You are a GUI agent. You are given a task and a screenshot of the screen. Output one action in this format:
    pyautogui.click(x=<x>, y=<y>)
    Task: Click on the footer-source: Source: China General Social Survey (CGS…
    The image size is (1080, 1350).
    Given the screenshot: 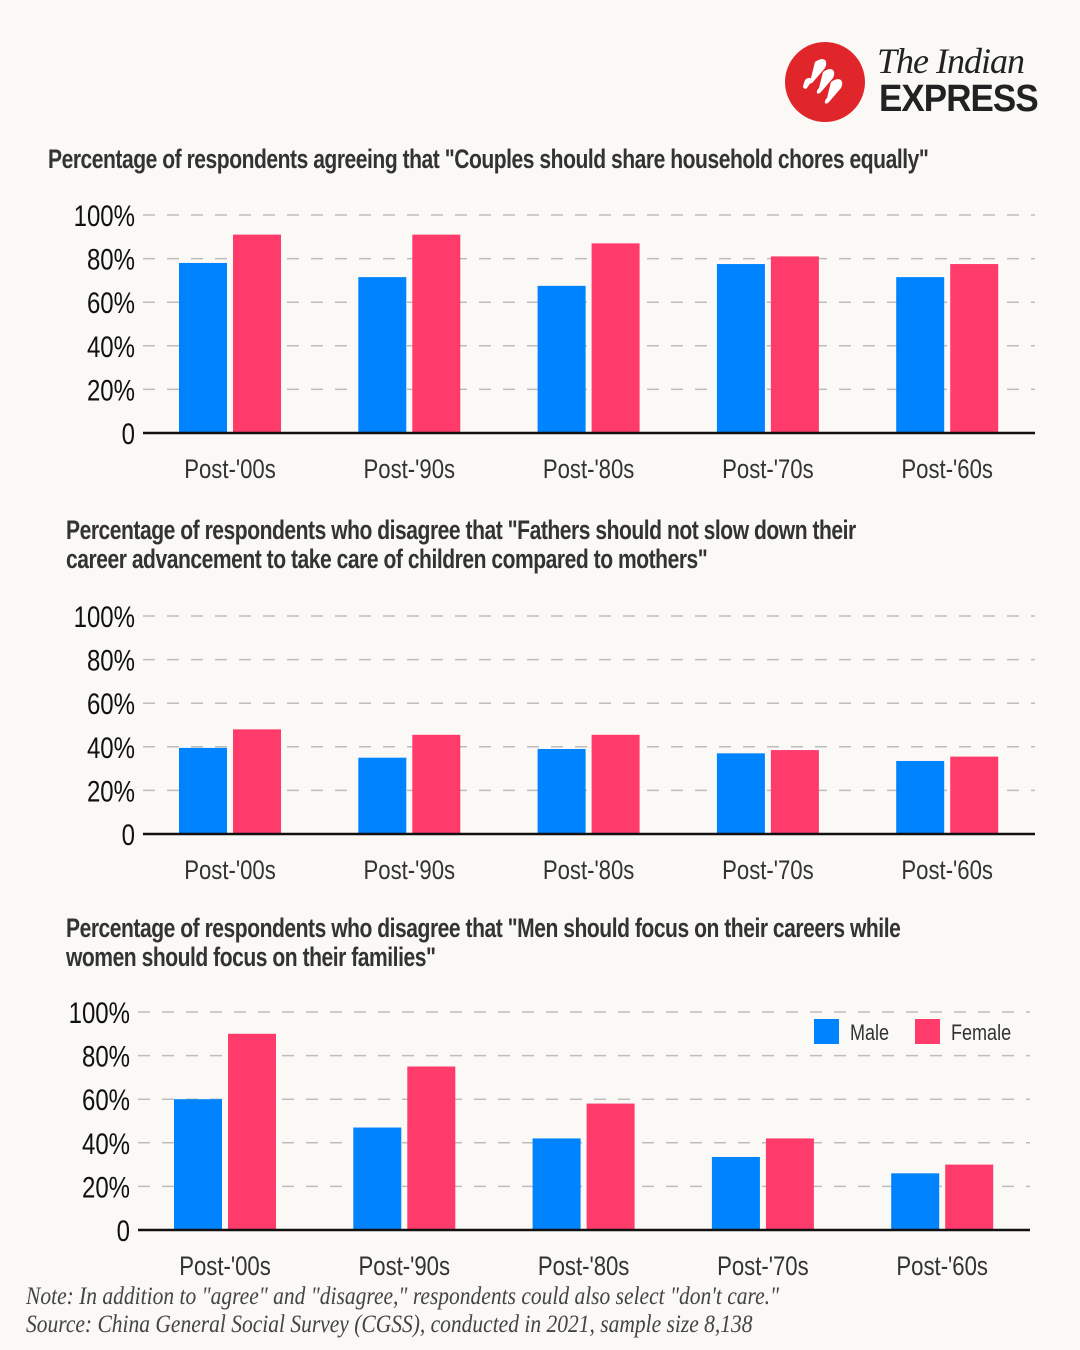 What is the action you would take?
    pyautogui.click(x=389, y=1324)
    